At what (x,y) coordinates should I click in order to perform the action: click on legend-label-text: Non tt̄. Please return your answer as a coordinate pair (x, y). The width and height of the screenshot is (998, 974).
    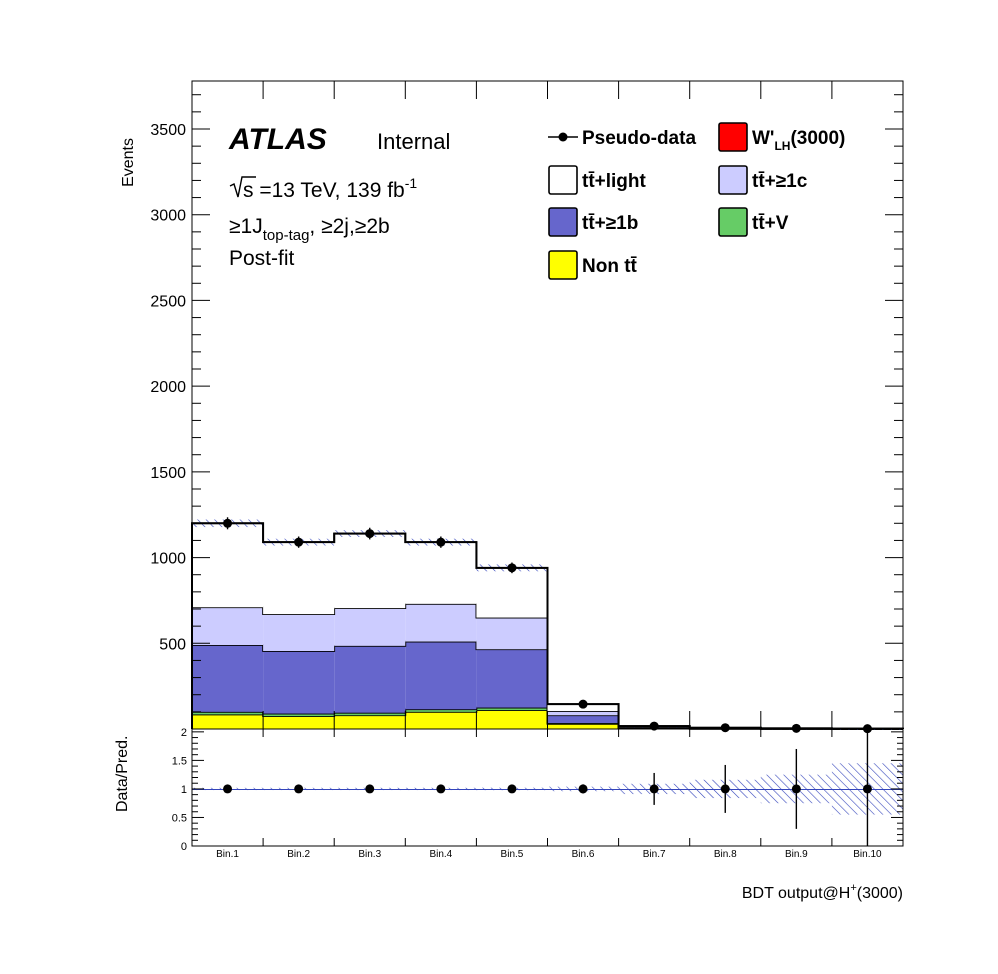
    Looking at the image, I should click on (610, 266).